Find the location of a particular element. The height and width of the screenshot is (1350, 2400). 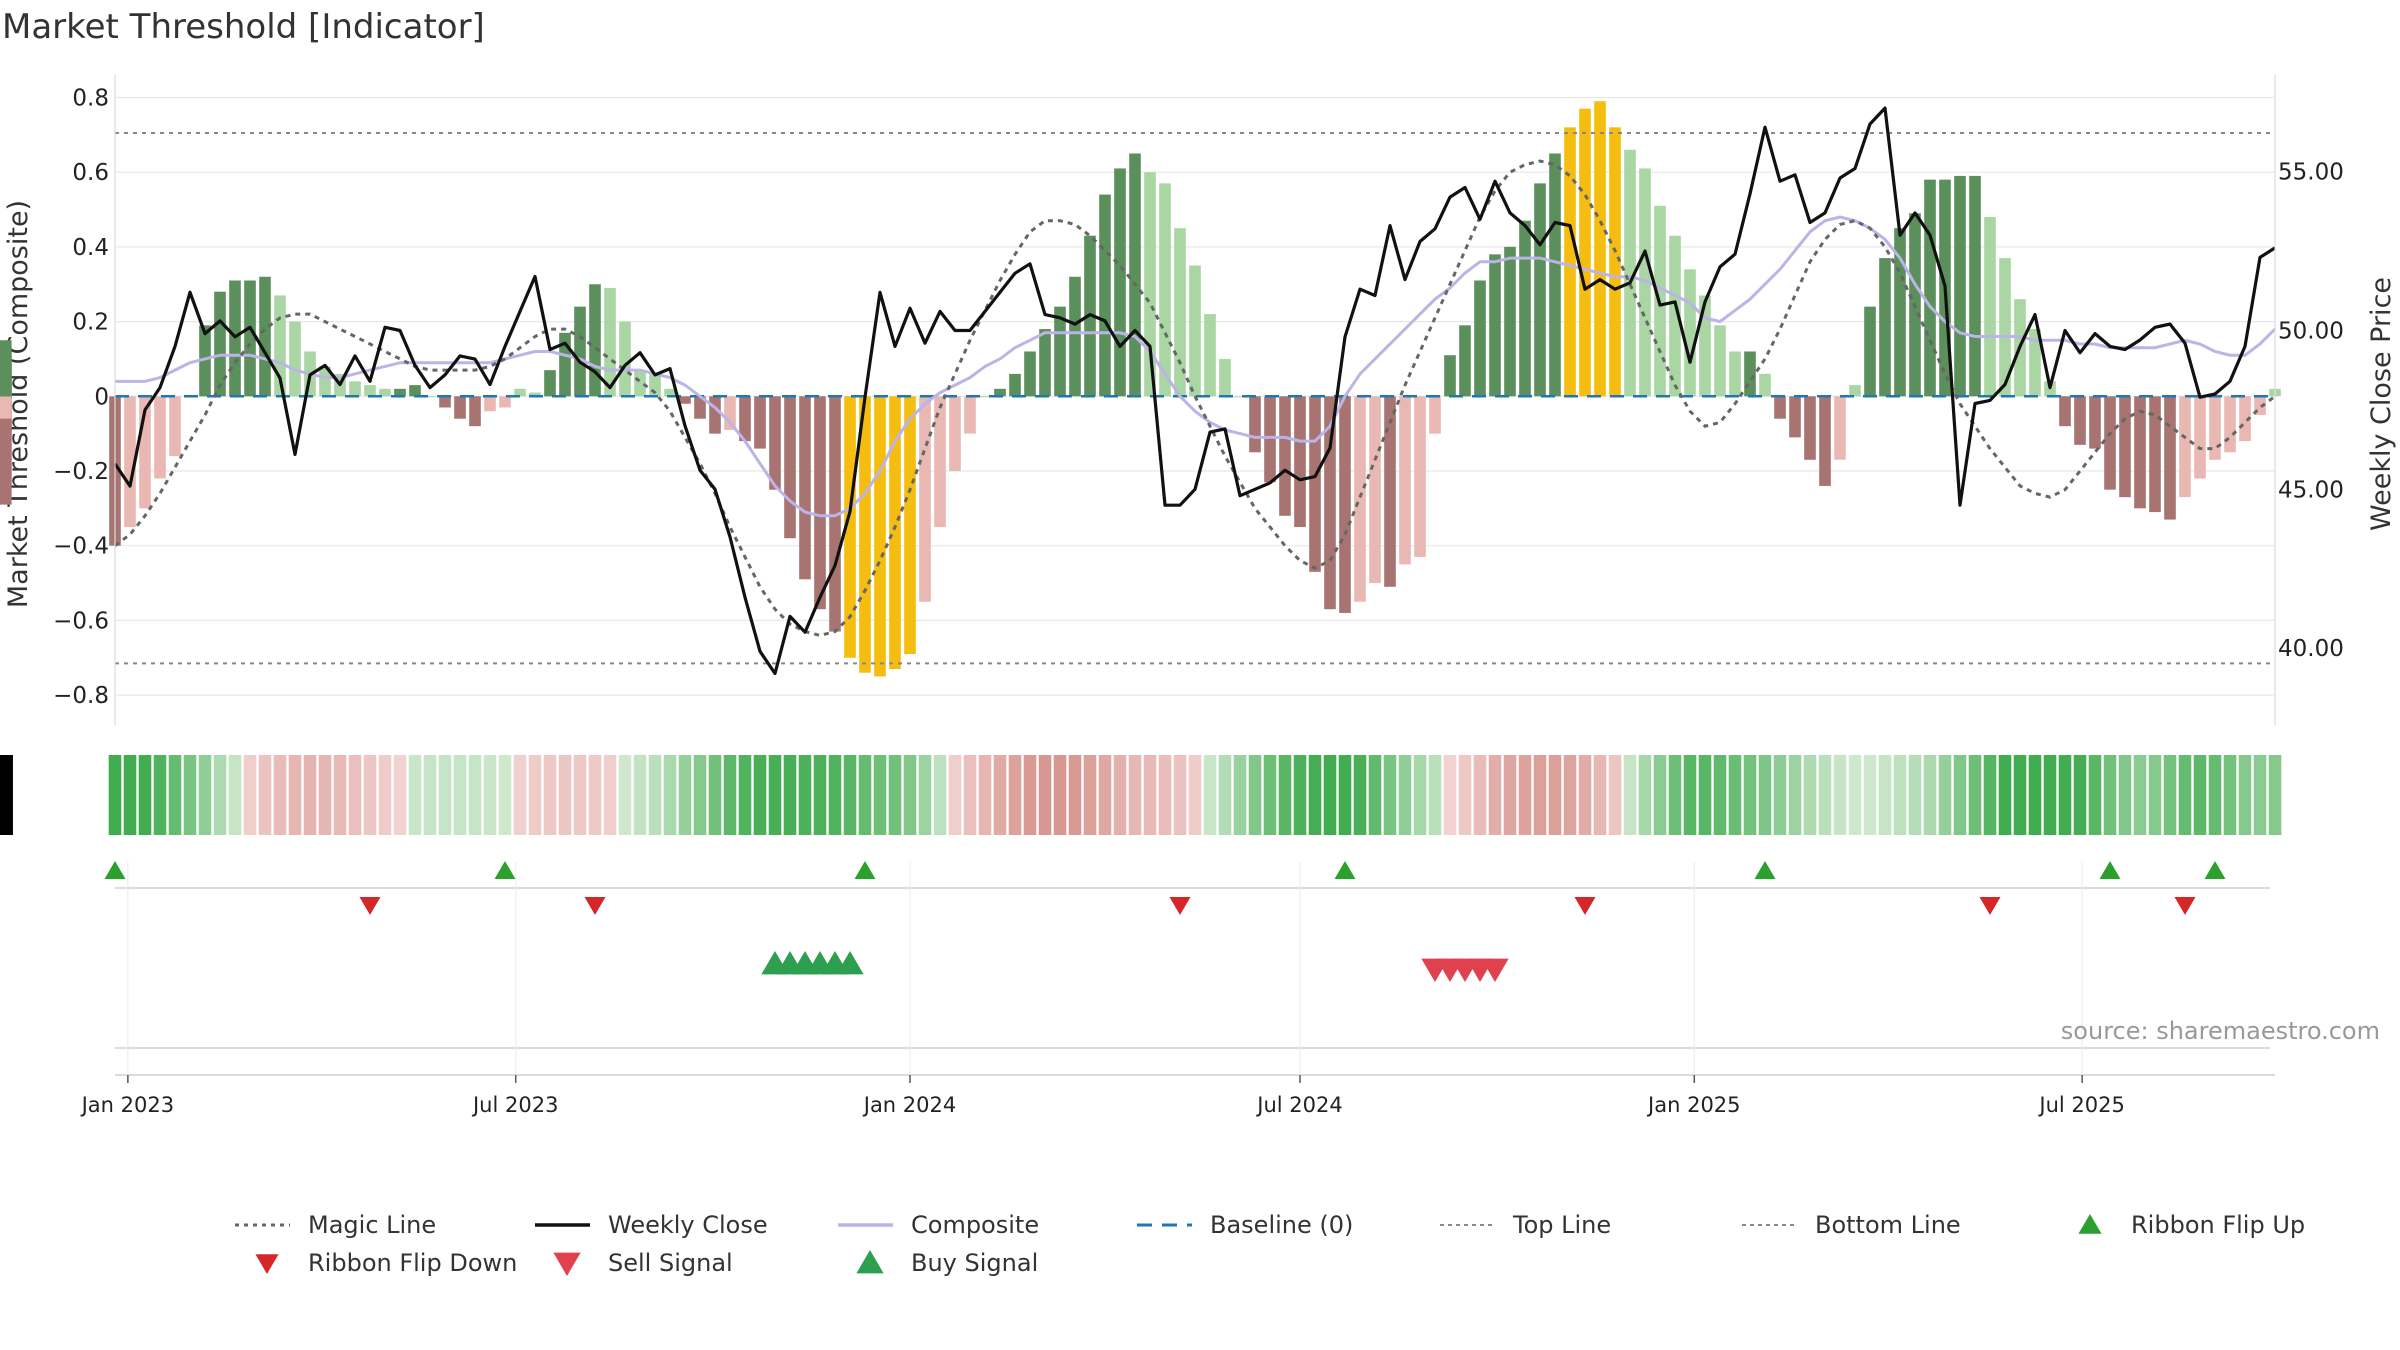

legend-item: Ribbon Flip Up is located at coordinates (2191, 1225).